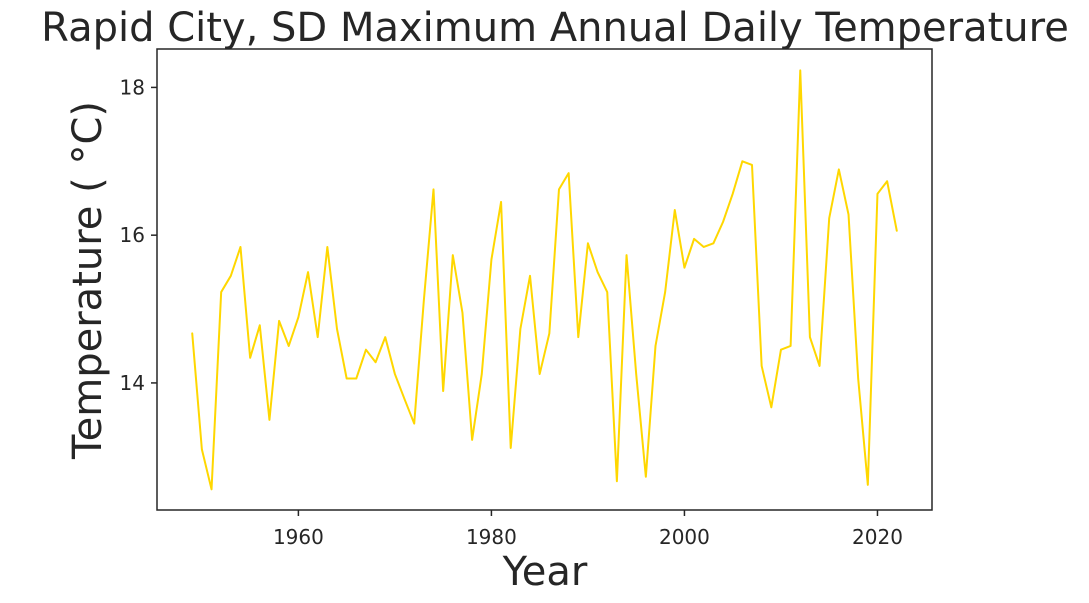 This screenshot has height=603, width=1089. Describe the element at coordinates (132, 87) in the screenshot. I see `y-tick-label: 18` at that location.